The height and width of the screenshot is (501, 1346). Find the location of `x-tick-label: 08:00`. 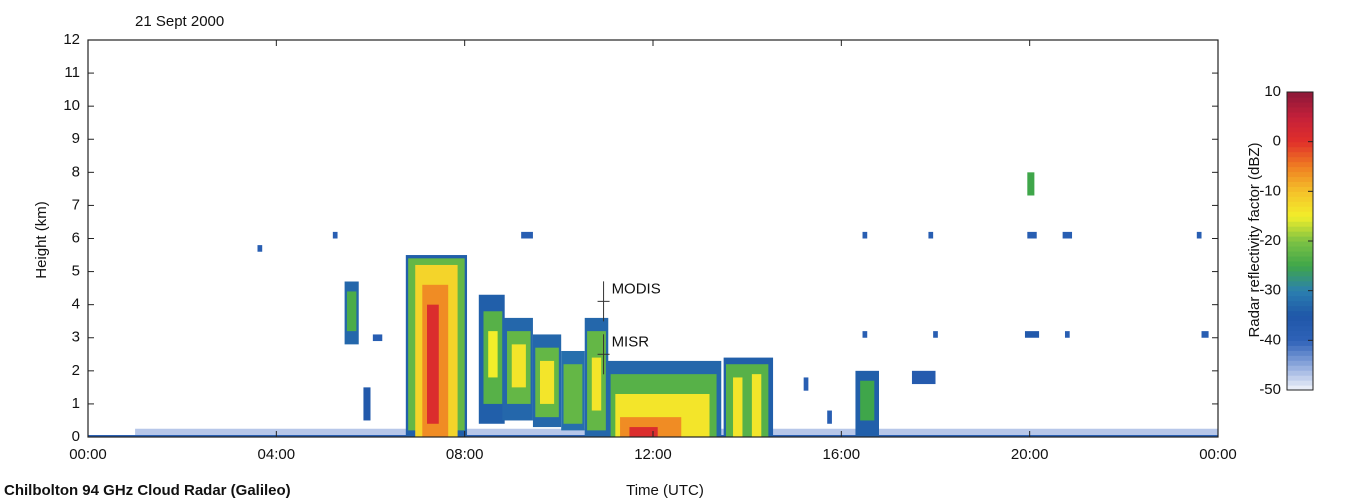

x-tick-label: 08:00 is located at coordinates (465, 454).